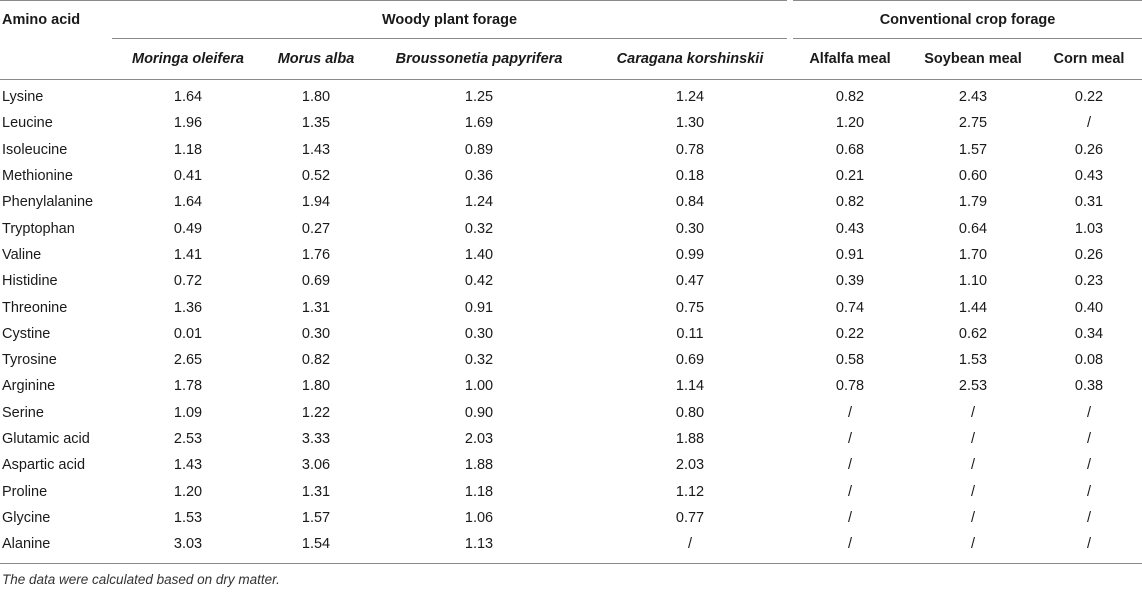 The width and height of the screenshot is (1142, 600). What do you see at coordinates (48, 202) in the screenshot?
I see `amino-acid-name: Phenylalanine` at bounding box center [48, 202].